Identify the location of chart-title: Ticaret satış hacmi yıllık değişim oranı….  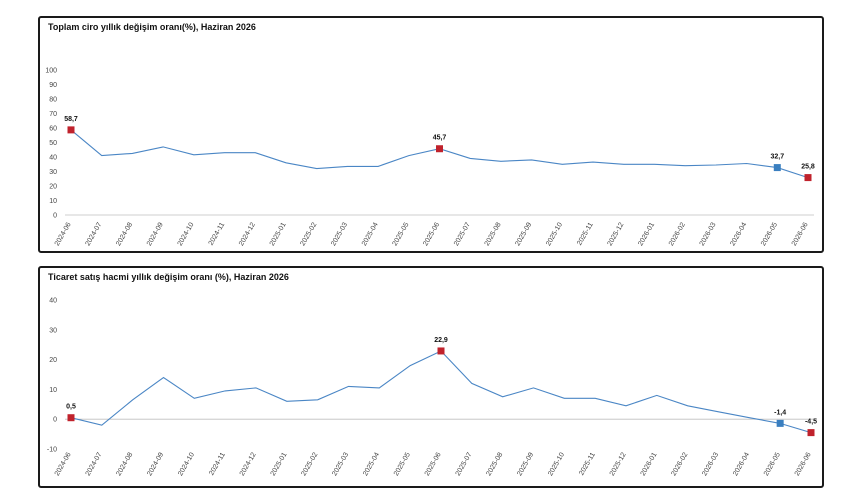
(168, 277).